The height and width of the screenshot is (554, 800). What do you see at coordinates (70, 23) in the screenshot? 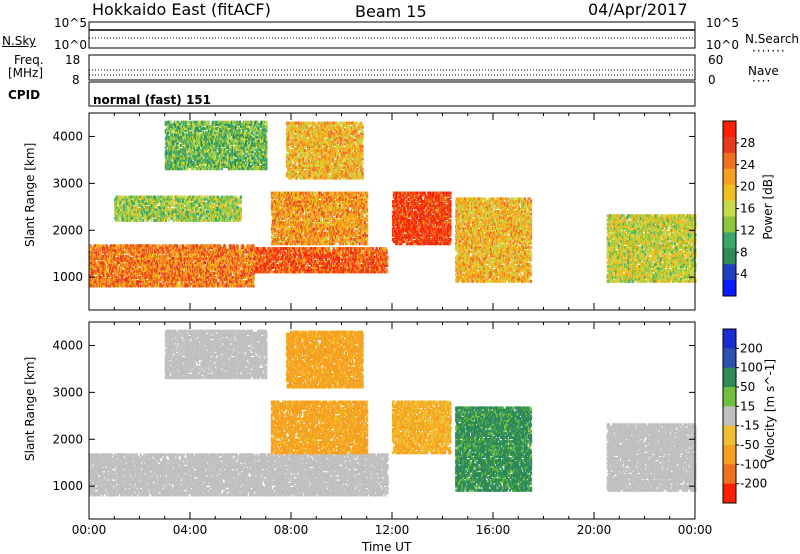
I see `nsky-left-tick-top: 10^5` at bounding box center [70, 23].